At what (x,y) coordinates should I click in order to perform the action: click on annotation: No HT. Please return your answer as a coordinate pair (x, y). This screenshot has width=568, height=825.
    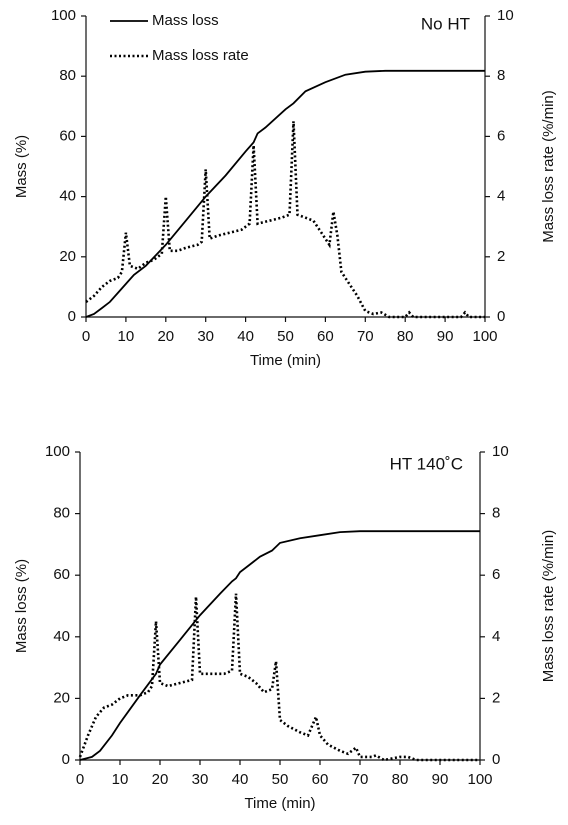
    Looking at the image, I should click on (445, 23).